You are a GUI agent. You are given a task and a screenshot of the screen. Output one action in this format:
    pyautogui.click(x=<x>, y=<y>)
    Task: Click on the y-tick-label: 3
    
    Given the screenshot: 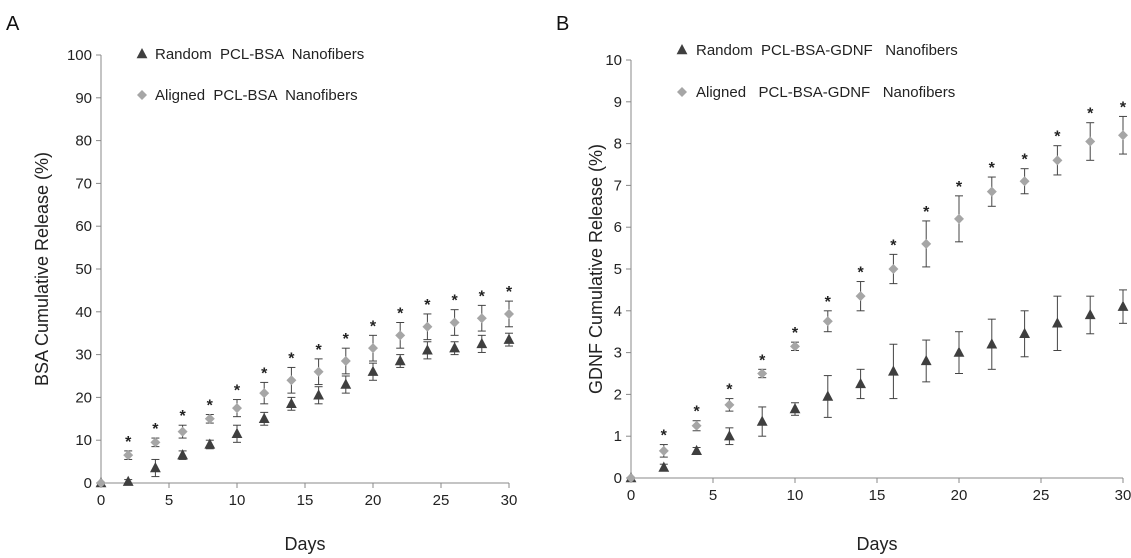 What is the action you would take?
    pyautogui.click(x=618, y=353)
    